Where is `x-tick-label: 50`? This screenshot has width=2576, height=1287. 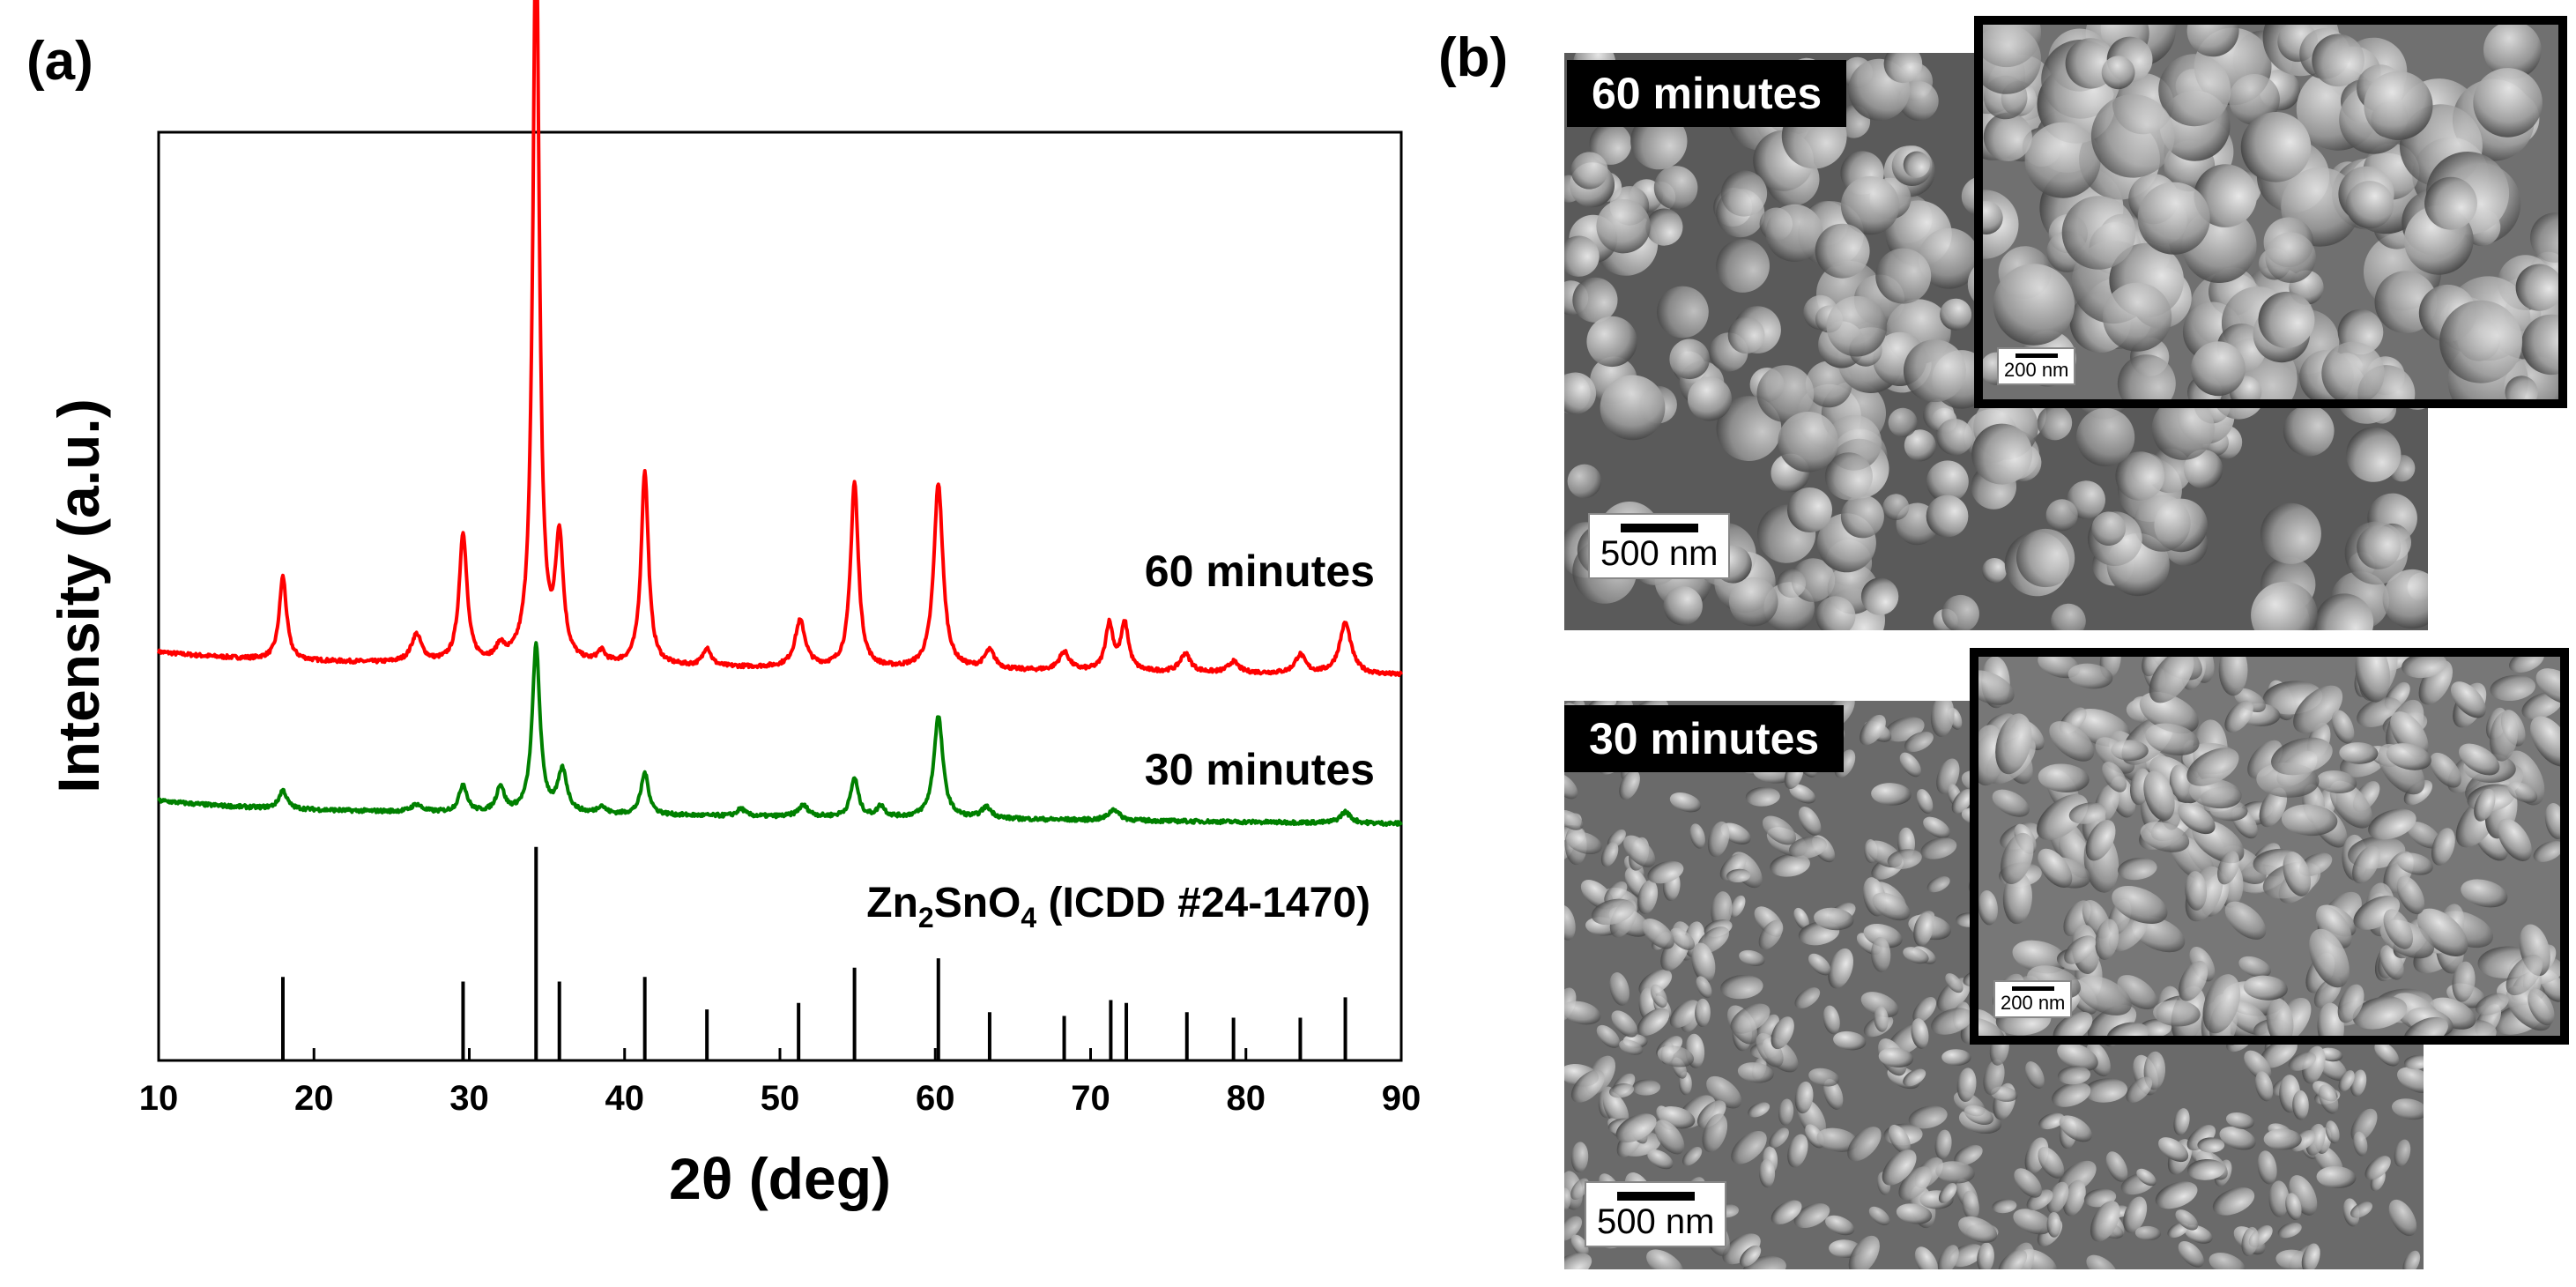
x-tick-label: 50 is located at coordinates (780, 1098).